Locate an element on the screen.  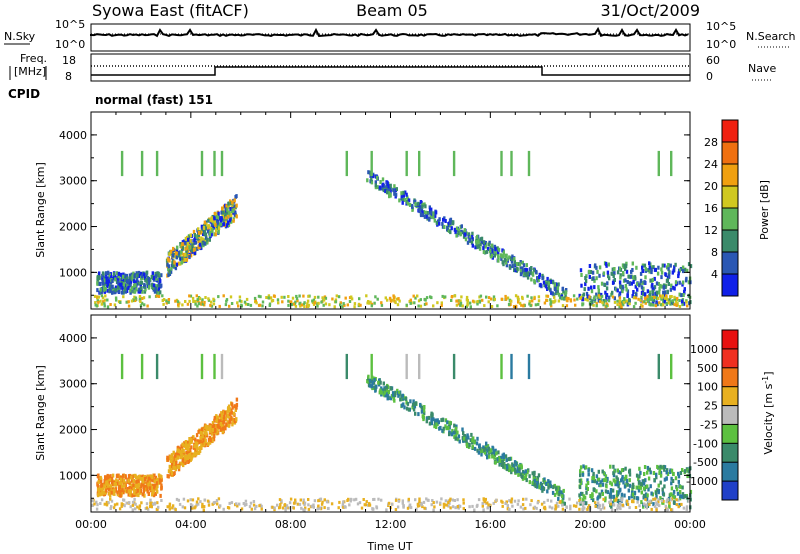
colorbar-tick-label: 4 is located at coordinates (714, 274).